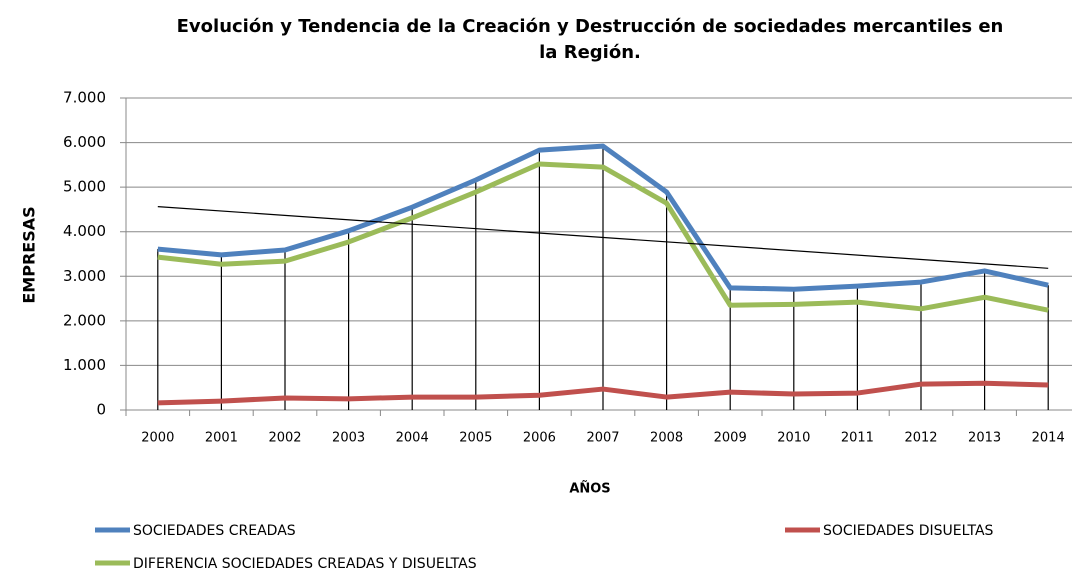  Describe the element at coordinates (221, 438) in the screenshot. I see `x-tick-label: 2001` at that location.